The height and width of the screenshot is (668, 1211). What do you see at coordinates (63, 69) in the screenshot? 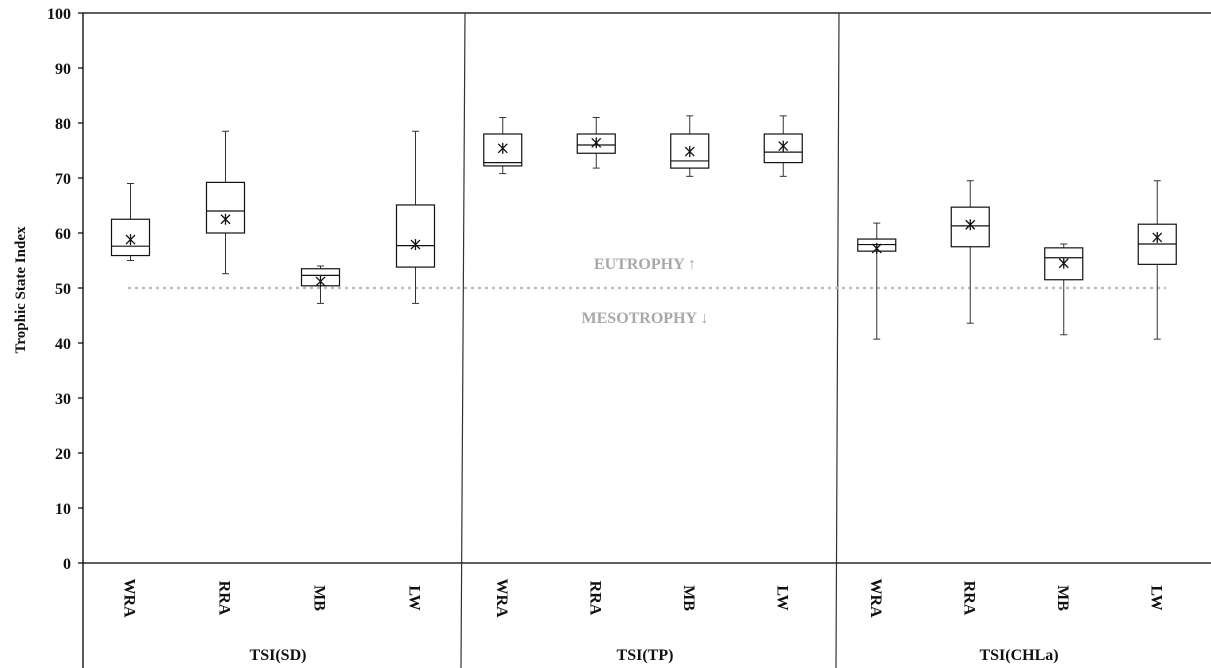
I see `y-tick-label: 90` at bounding box center [63, 69].